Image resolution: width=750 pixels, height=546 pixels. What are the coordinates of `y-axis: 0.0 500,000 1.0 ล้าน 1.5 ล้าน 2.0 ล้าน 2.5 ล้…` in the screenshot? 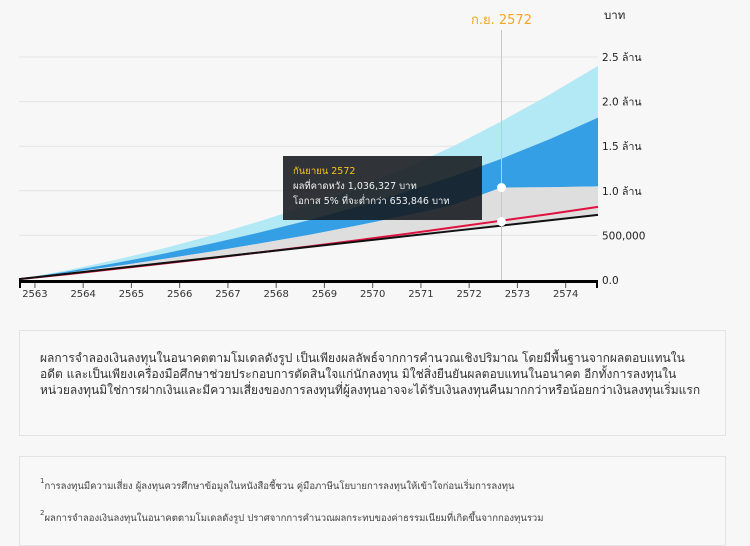 It's located at (623, 147).